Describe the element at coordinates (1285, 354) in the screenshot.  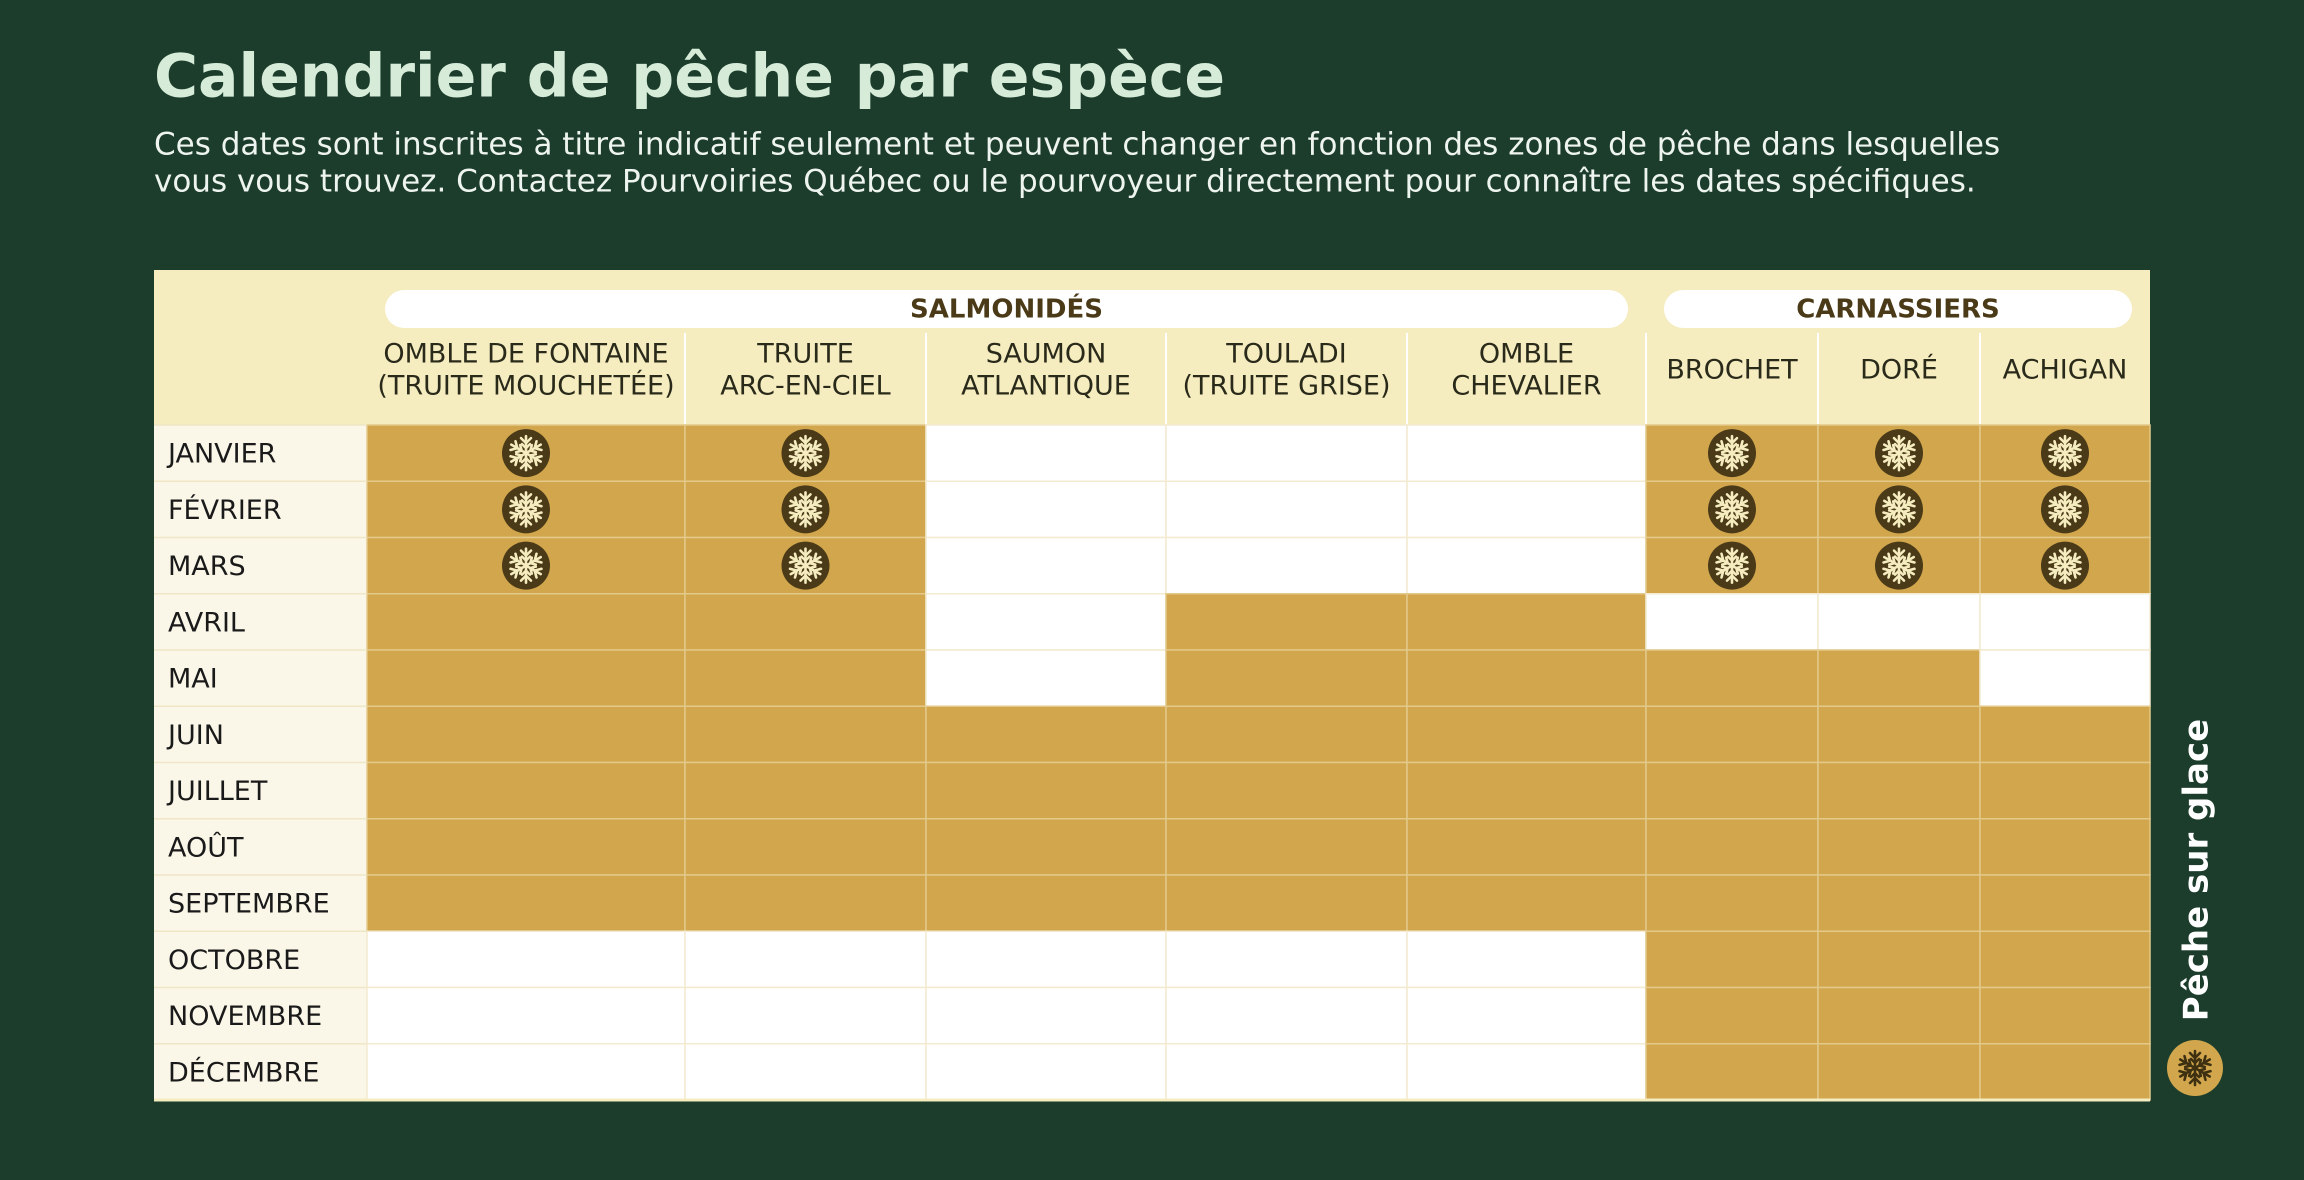
I see `column-label: TOULADI` at that location.